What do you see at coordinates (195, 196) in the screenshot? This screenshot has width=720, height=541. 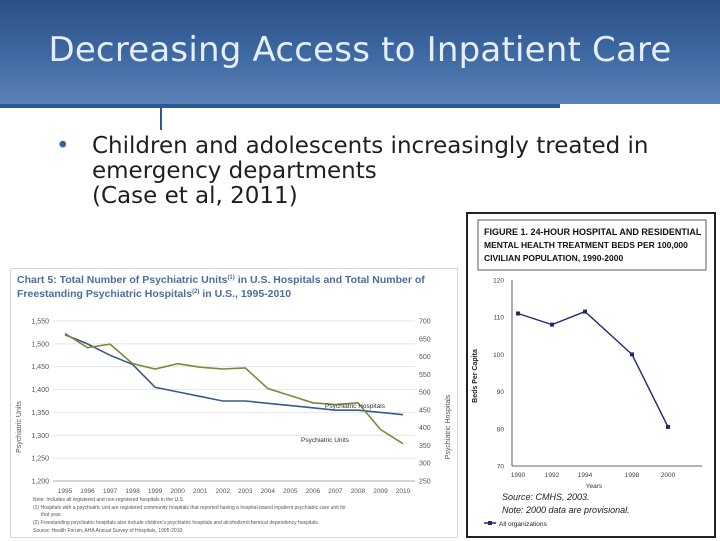 I see `bullet-line: (Case et al, 2011)` at bounding box center [195, 196].